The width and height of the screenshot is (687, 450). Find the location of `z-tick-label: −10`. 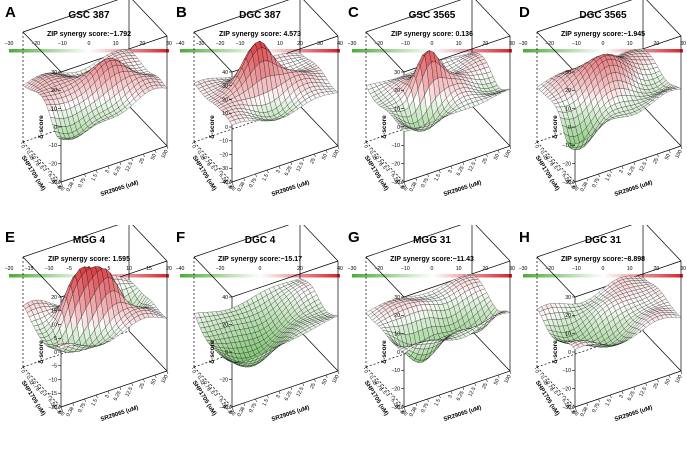

z-tick-label: −10 is located at coordinates (223, 142).